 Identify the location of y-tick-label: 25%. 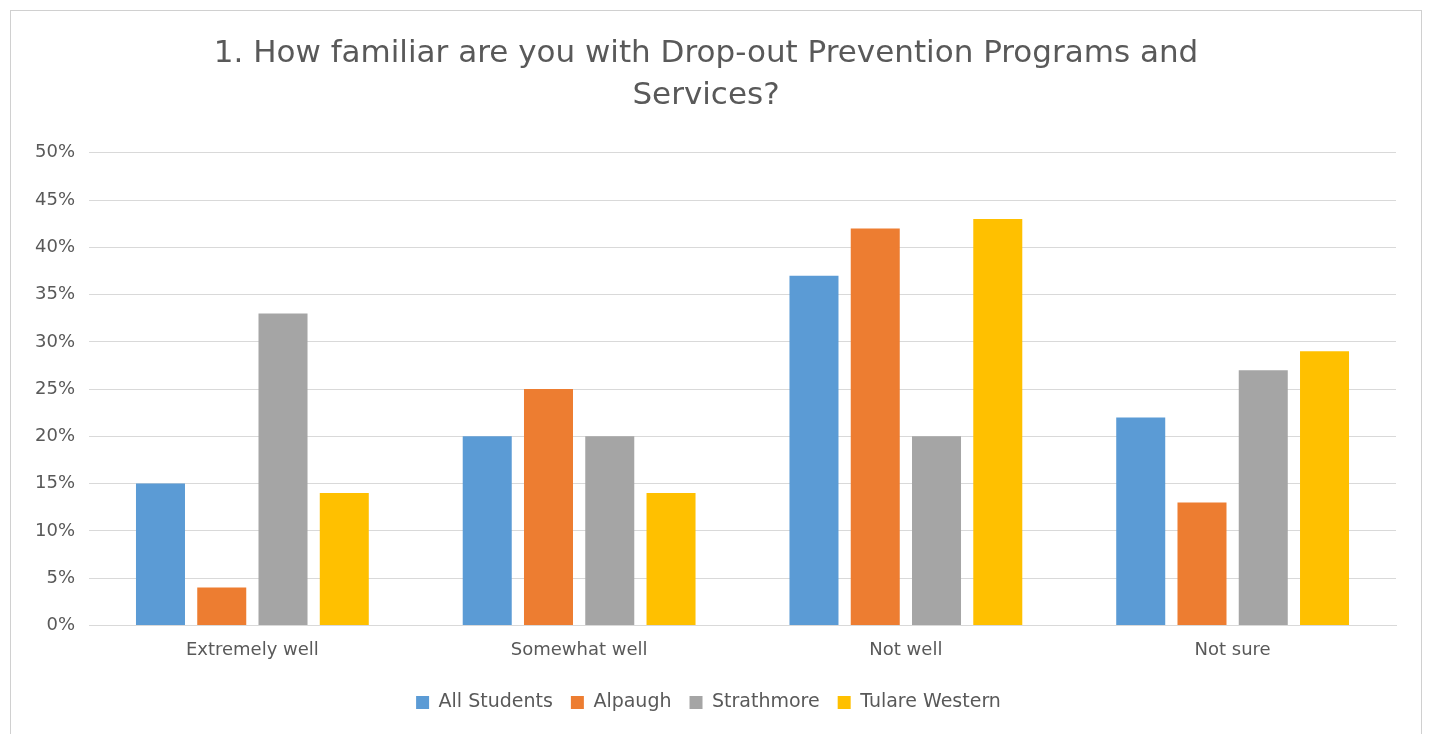
(55, 387).